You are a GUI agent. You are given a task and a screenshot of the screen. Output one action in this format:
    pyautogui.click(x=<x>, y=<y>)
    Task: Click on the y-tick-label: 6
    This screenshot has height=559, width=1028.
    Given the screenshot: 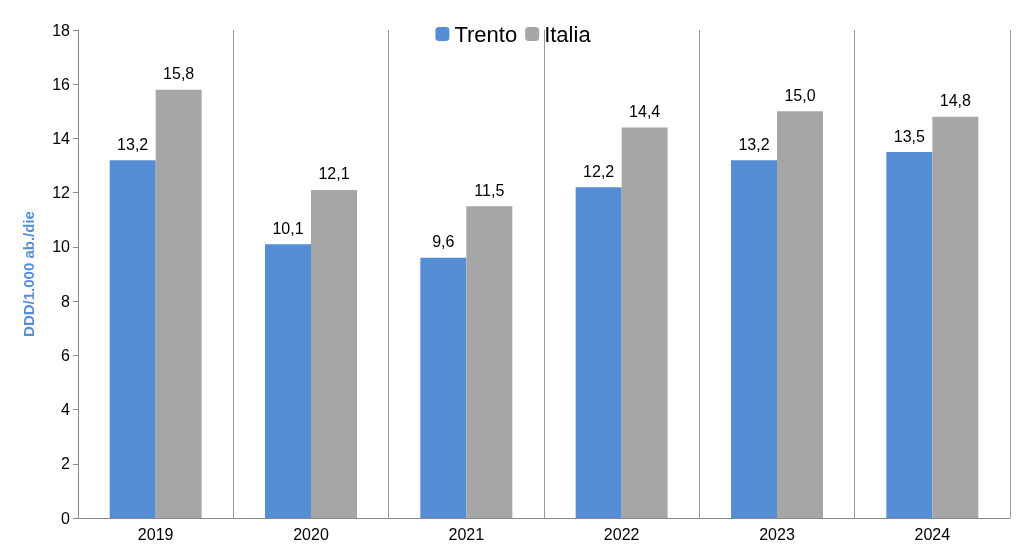 What is the action you would take?
    pyautogui.click(x=66, y=355)
    